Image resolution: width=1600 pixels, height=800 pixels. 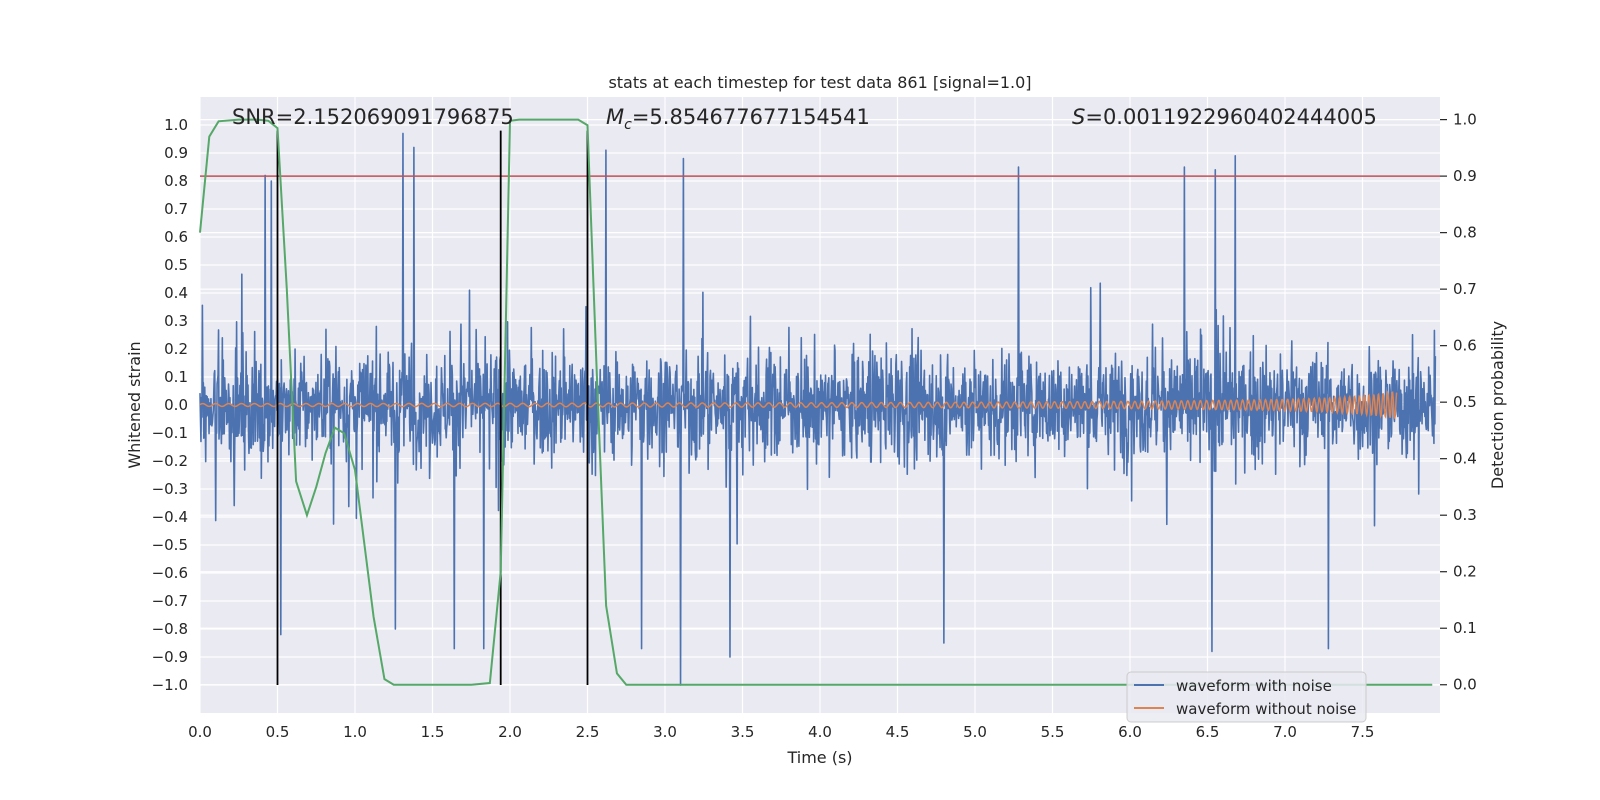 What do you see at coordinates (975, 732) in the screenshot?
I see `x-tick-label: 5.0` at bounding box center [975, 732].